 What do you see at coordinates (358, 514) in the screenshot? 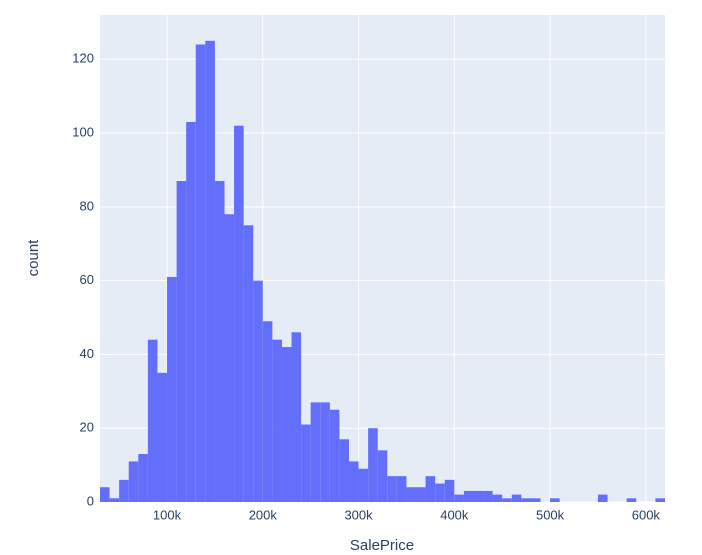
I see `x-tick-label: 300k` at bounding box center [358, 514].